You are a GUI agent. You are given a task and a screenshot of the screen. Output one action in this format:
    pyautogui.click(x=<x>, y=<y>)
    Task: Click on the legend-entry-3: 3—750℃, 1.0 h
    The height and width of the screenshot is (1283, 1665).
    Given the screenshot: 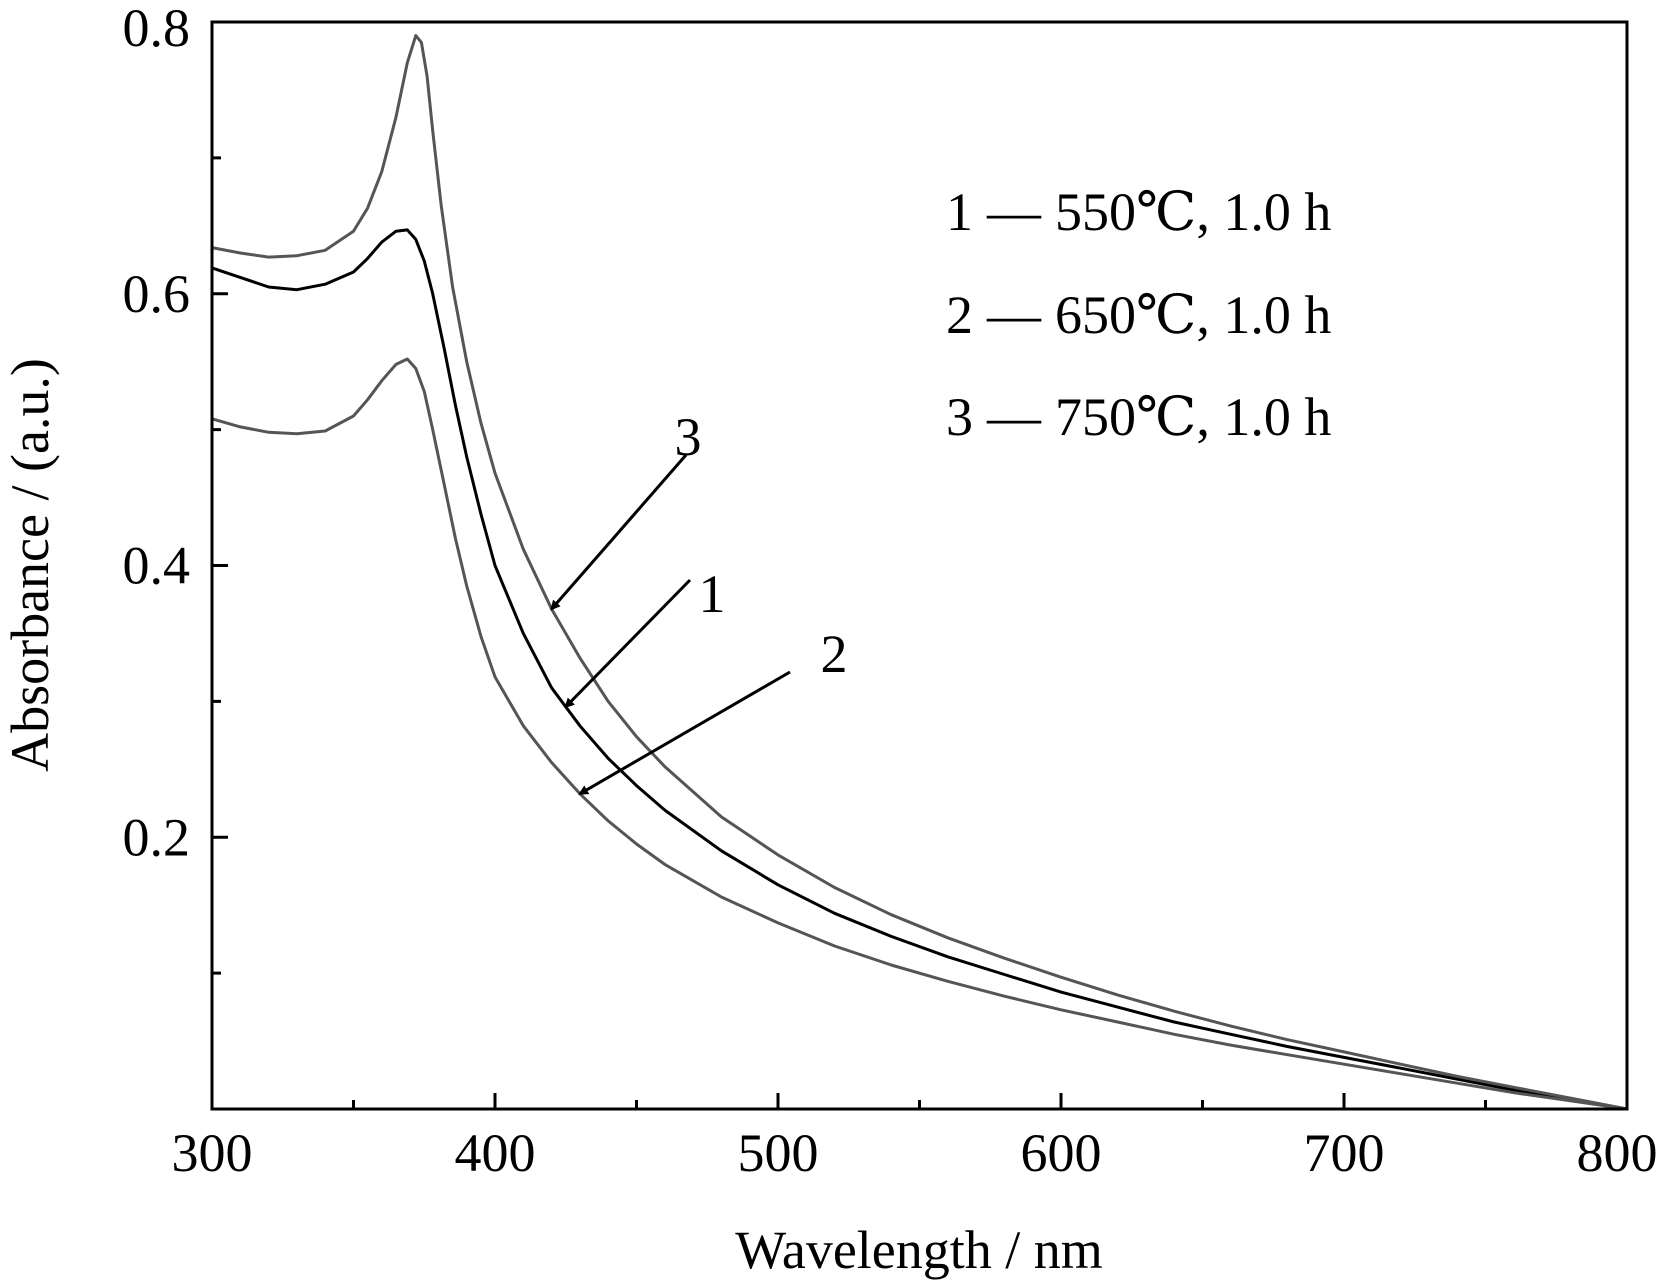 What is the action you would take?
    pyautogui.click(x=1138, y=417)
    